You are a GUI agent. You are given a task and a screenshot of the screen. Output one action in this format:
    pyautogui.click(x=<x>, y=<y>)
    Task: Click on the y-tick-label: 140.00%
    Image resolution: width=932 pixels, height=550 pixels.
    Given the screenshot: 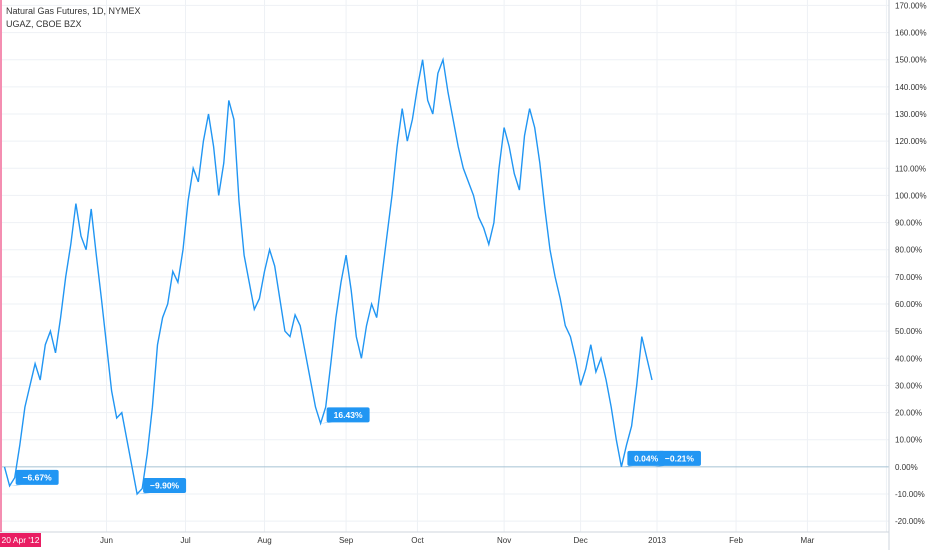 What is the action you would take?
    pyautogui.click(x=911, y=87)
    